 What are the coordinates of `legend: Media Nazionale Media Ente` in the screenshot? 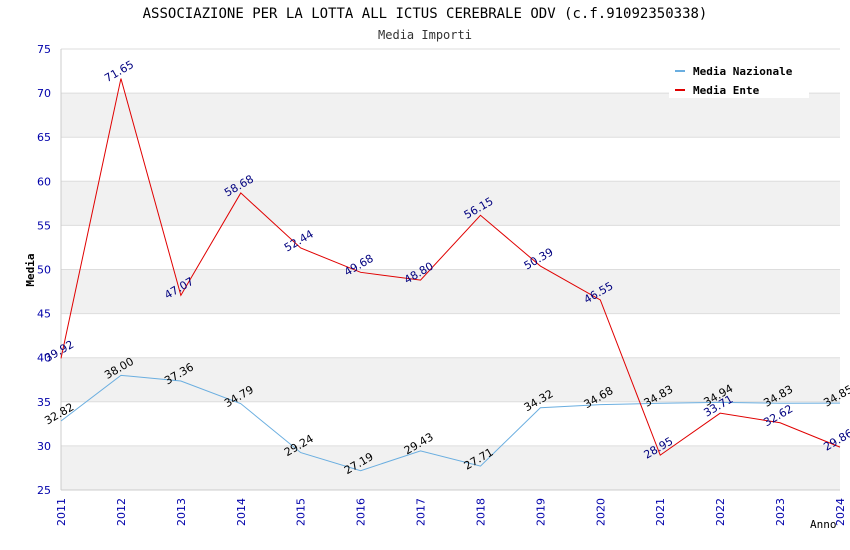 It's located at (739, 79).